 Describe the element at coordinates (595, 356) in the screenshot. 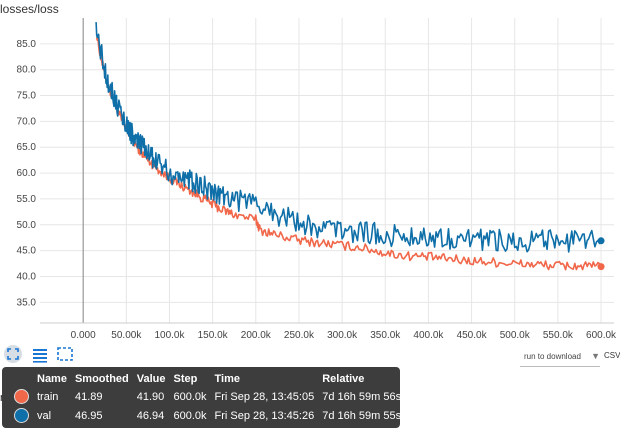

I see `chevron-down-icon: ▼` at that location.